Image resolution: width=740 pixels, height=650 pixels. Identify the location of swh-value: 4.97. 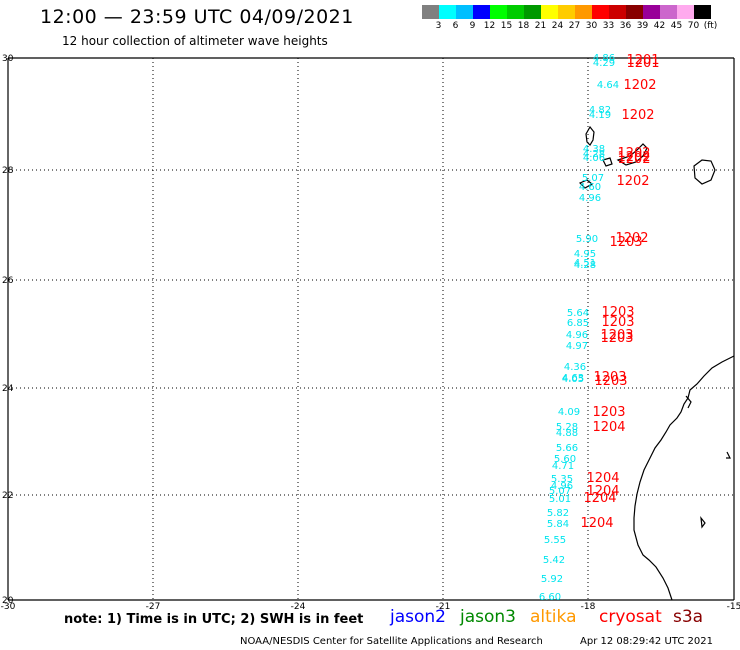
(577, 346).